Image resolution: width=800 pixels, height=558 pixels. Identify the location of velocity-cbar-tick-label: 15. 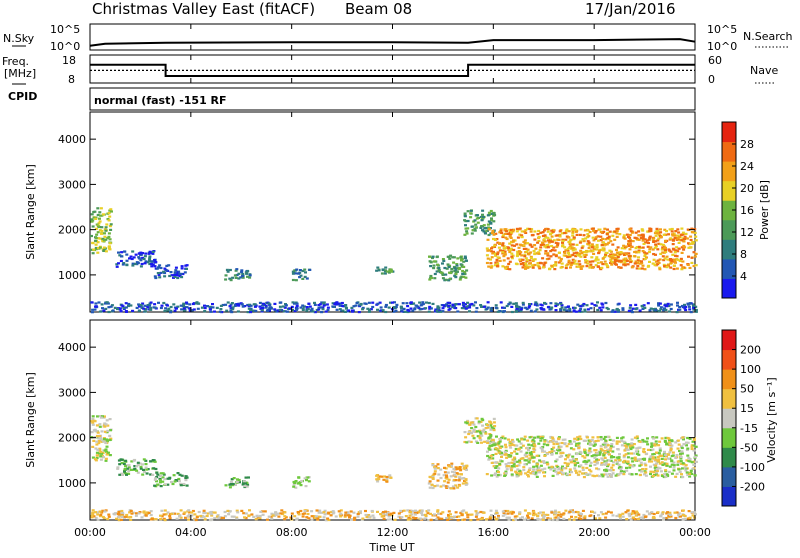
(747, 408).